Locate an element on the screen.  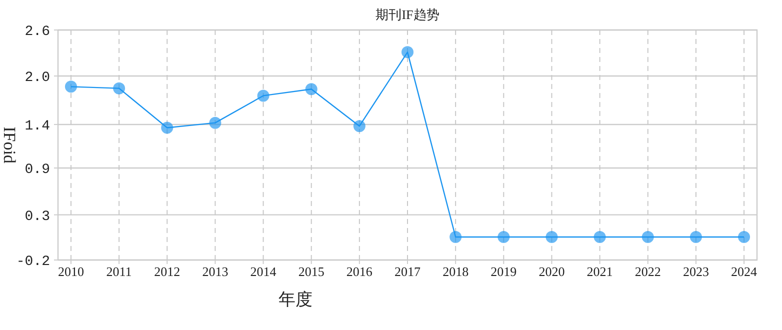
x-tick-label: 2022 is located at coordinates (647, 271).